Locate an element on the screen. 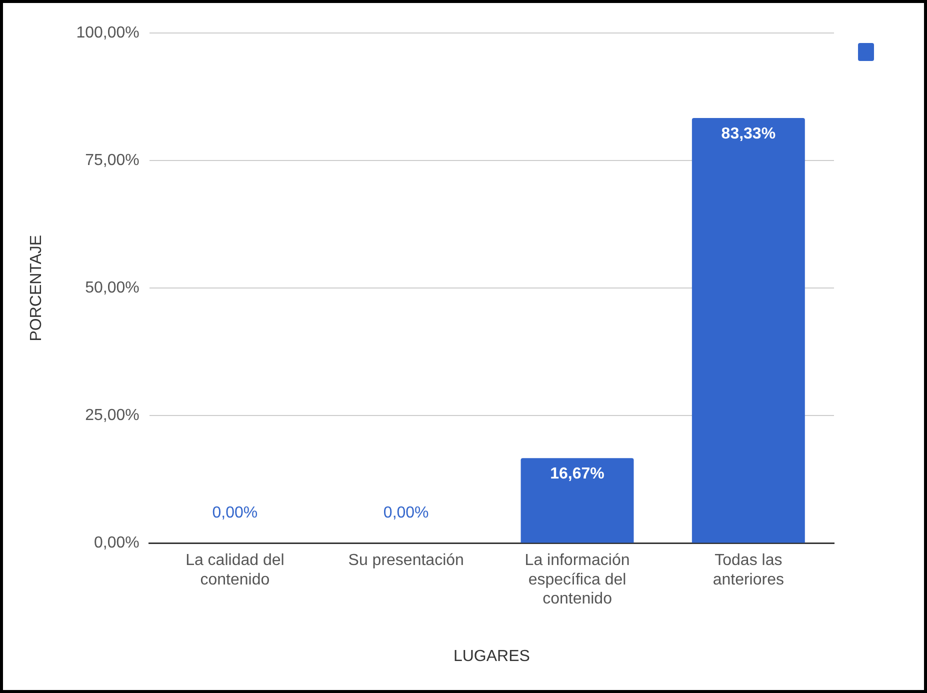  y-tick-label: 50,00% is located at coordinates (112, 288).